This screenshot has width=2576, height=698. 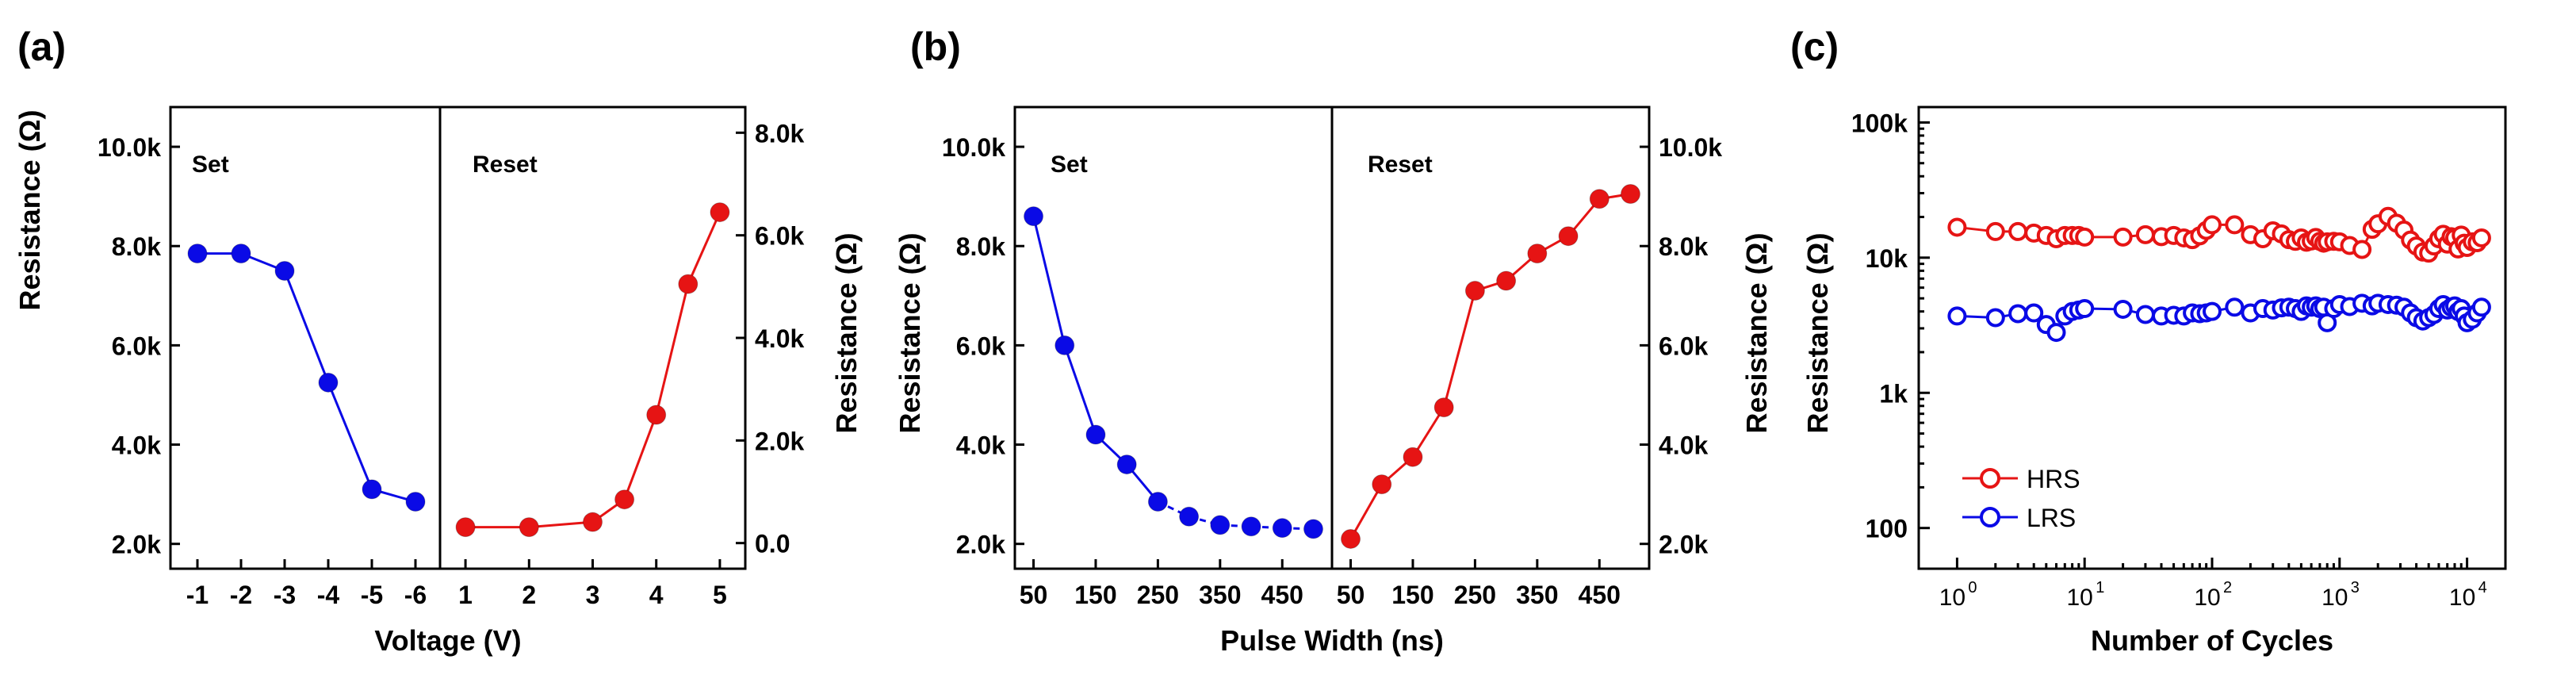 I want to click on c-xtick-exponent: 4, so click(x=2482, y=587).